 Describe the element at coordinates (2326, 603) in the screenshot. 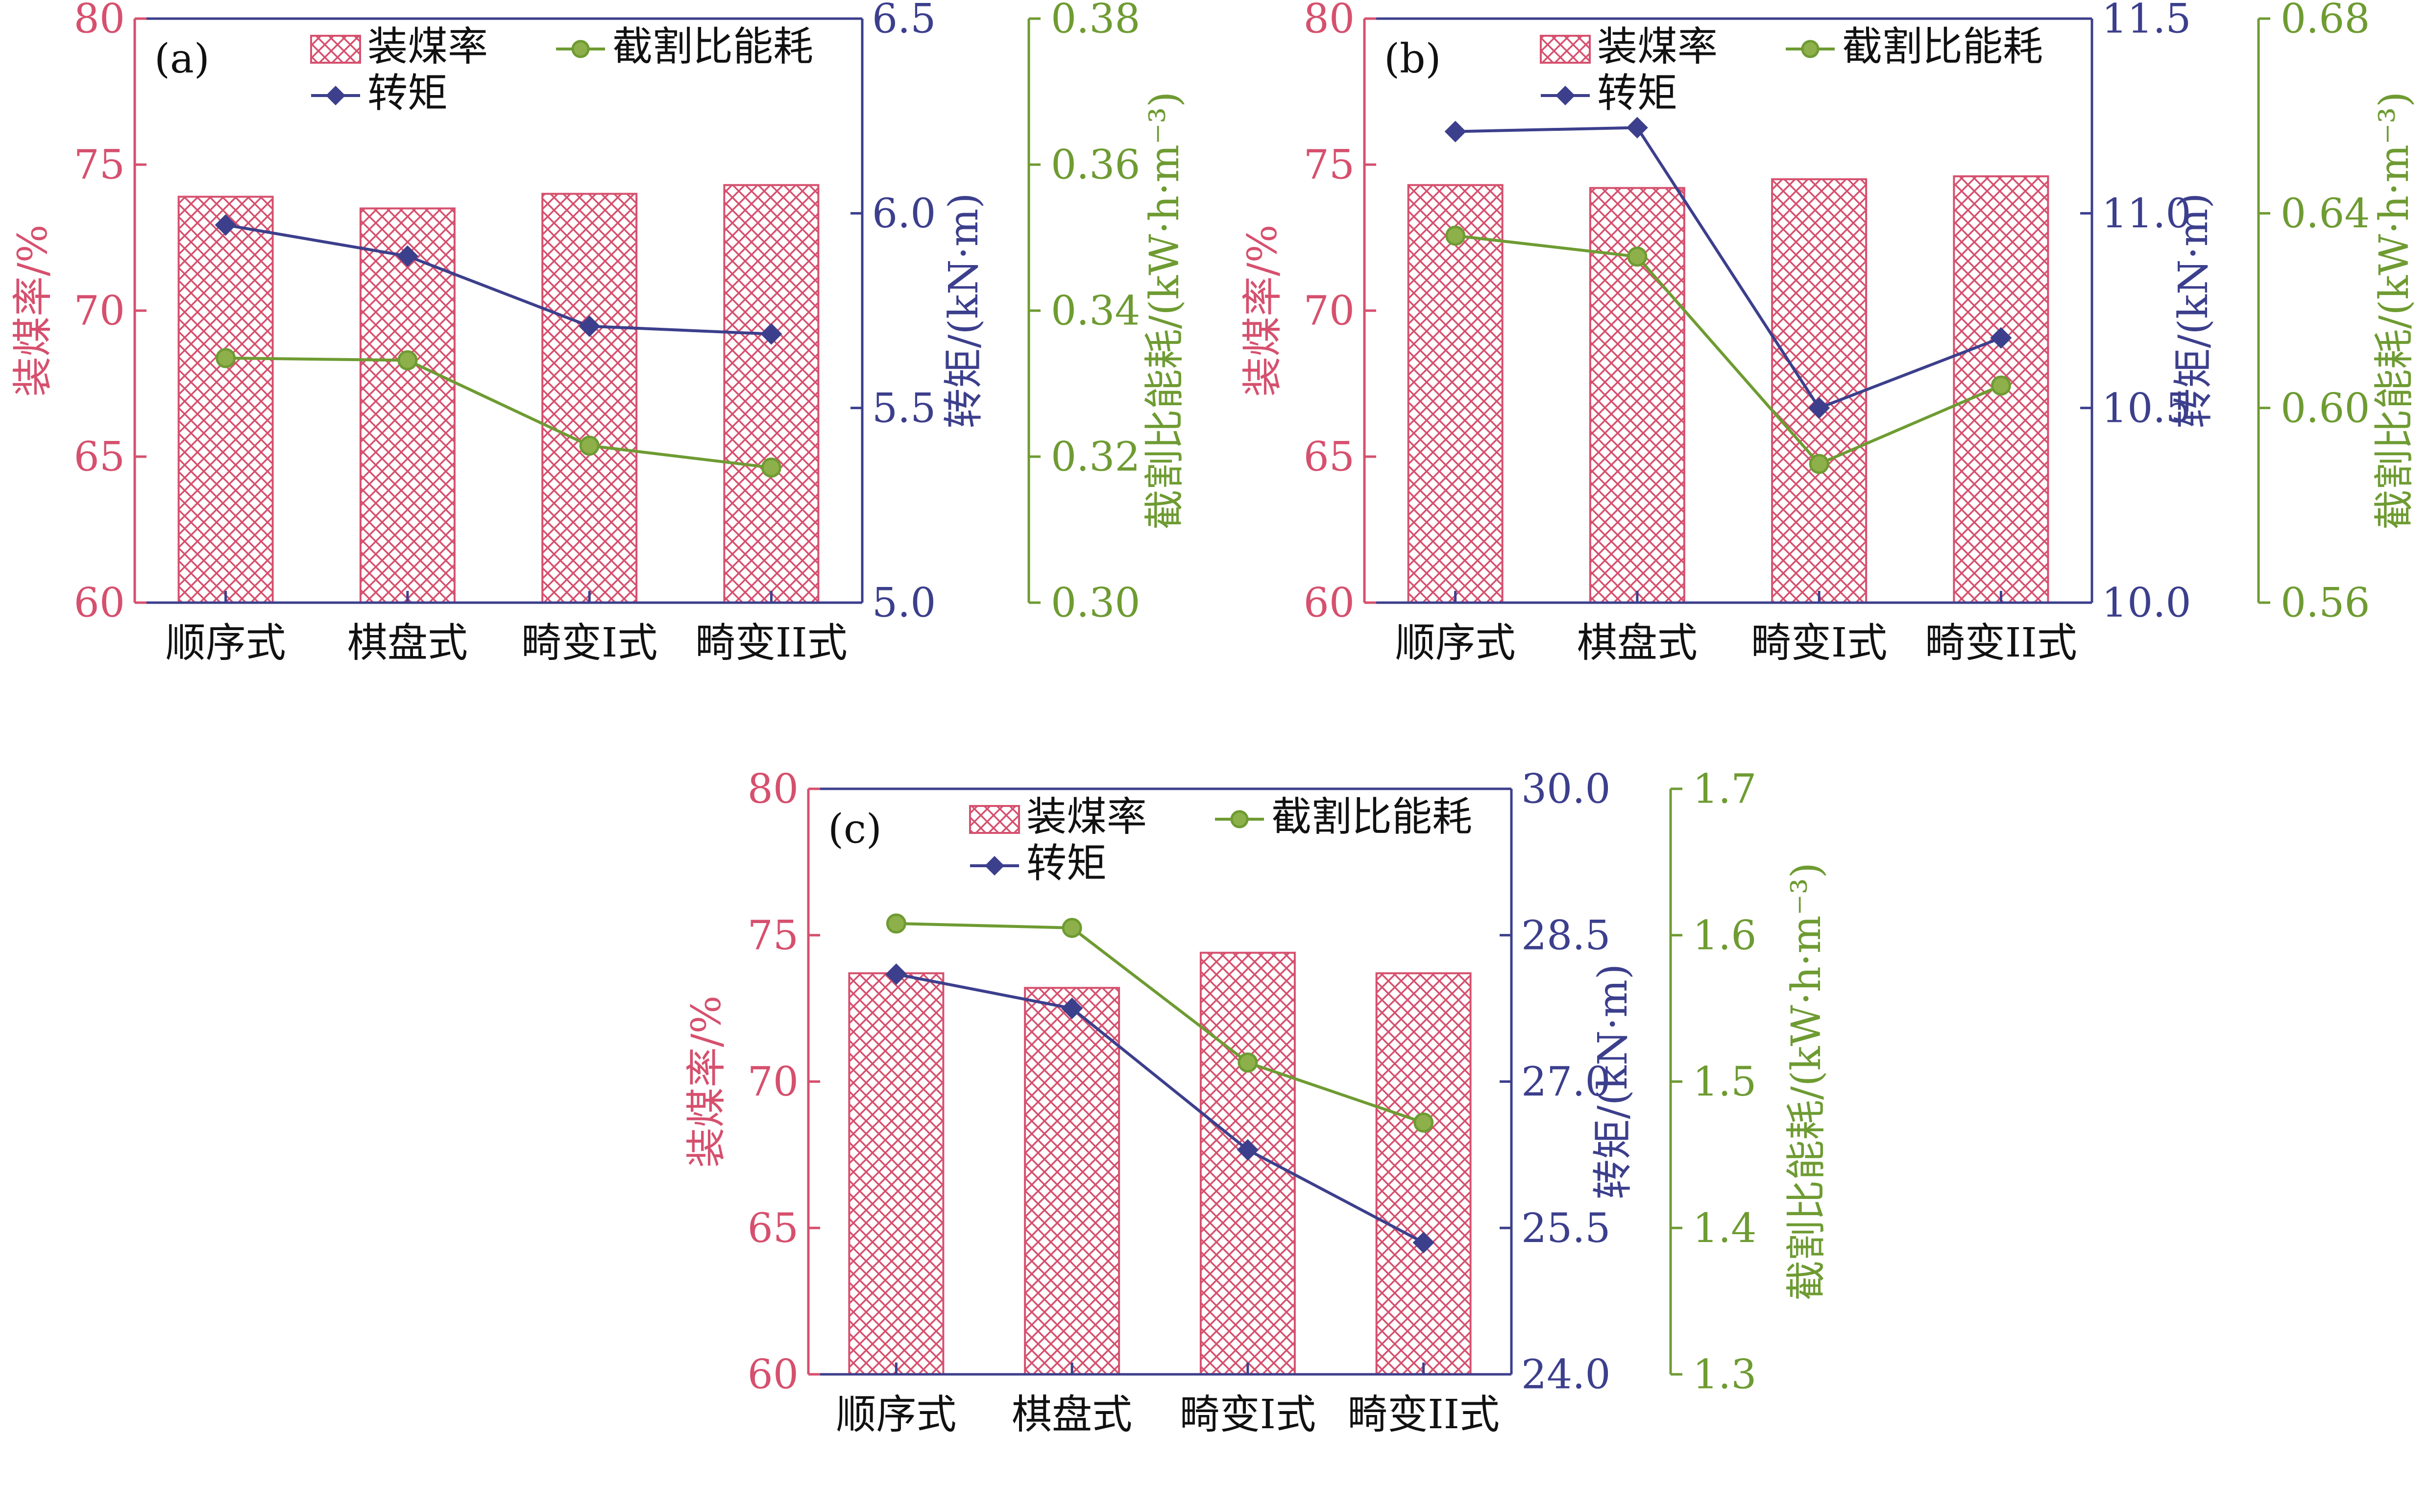

I see `tick-label-energy: 0.56` at that location.